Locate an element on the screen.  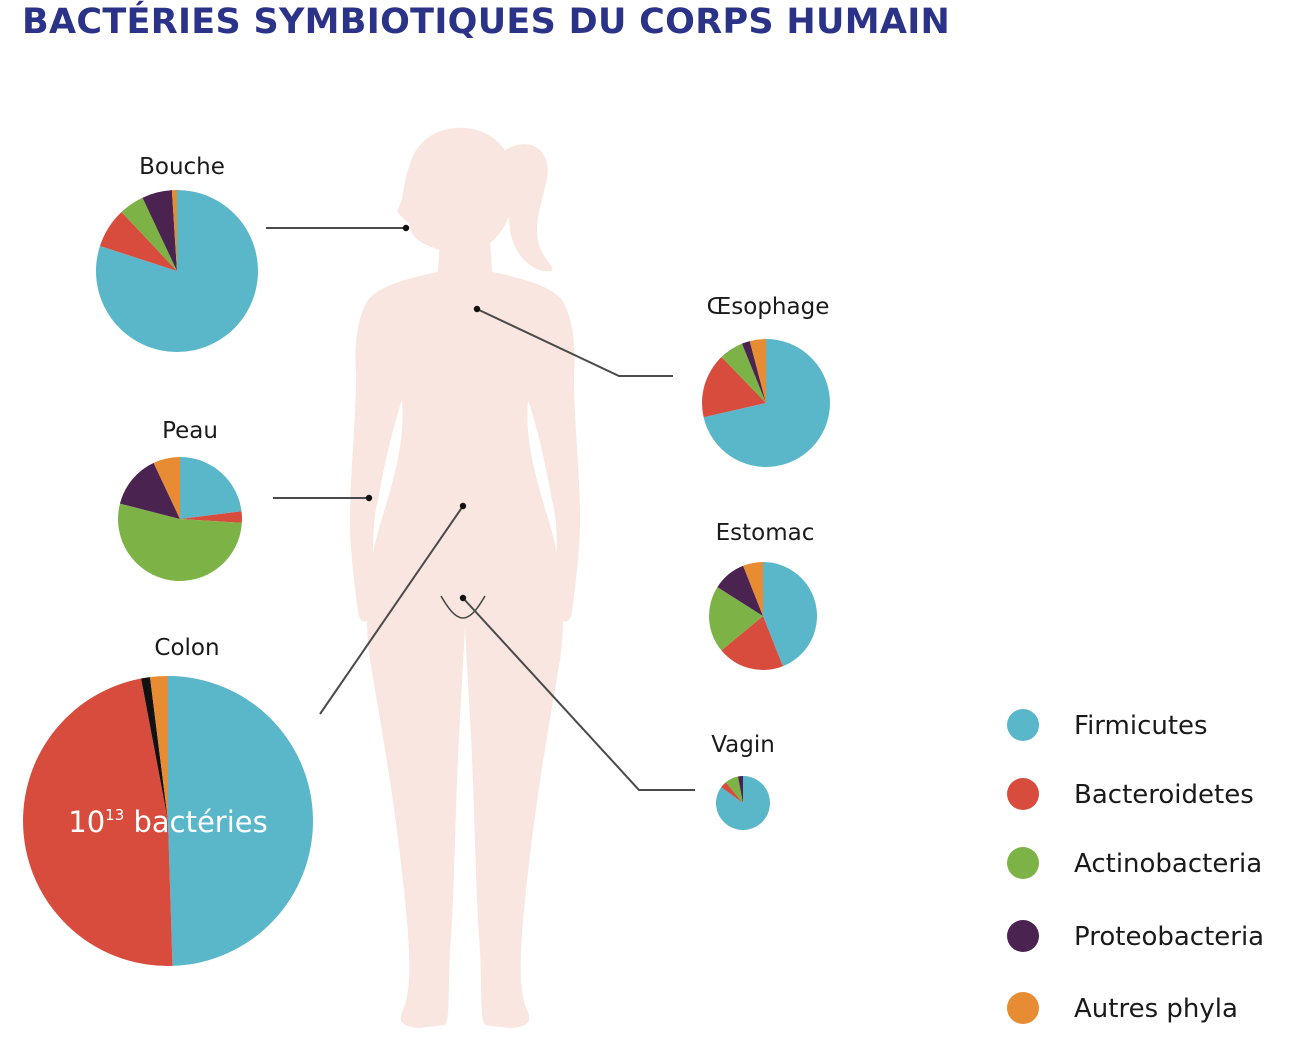
slice-oesophage-firmicutes is located at coordinates (766, 403).